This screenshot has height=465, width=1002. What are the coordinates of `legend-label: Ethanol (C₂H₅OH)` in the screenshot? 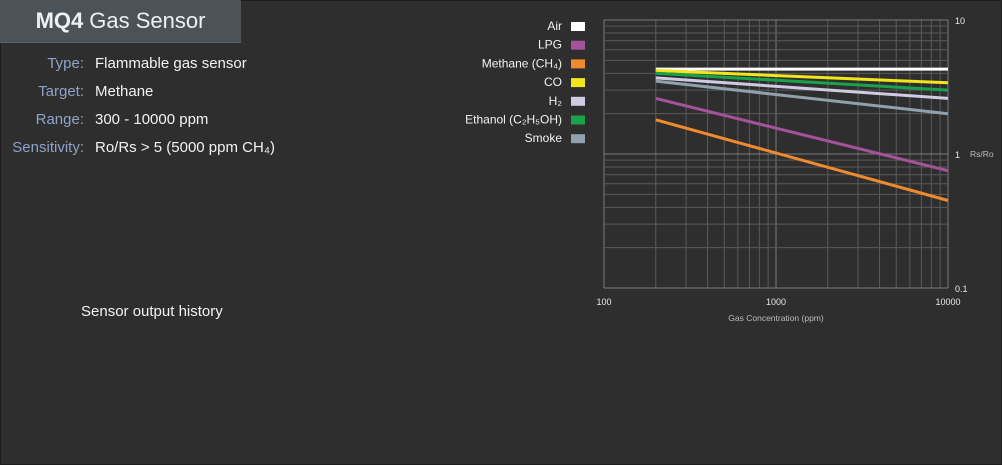 It's located at (513, 120).